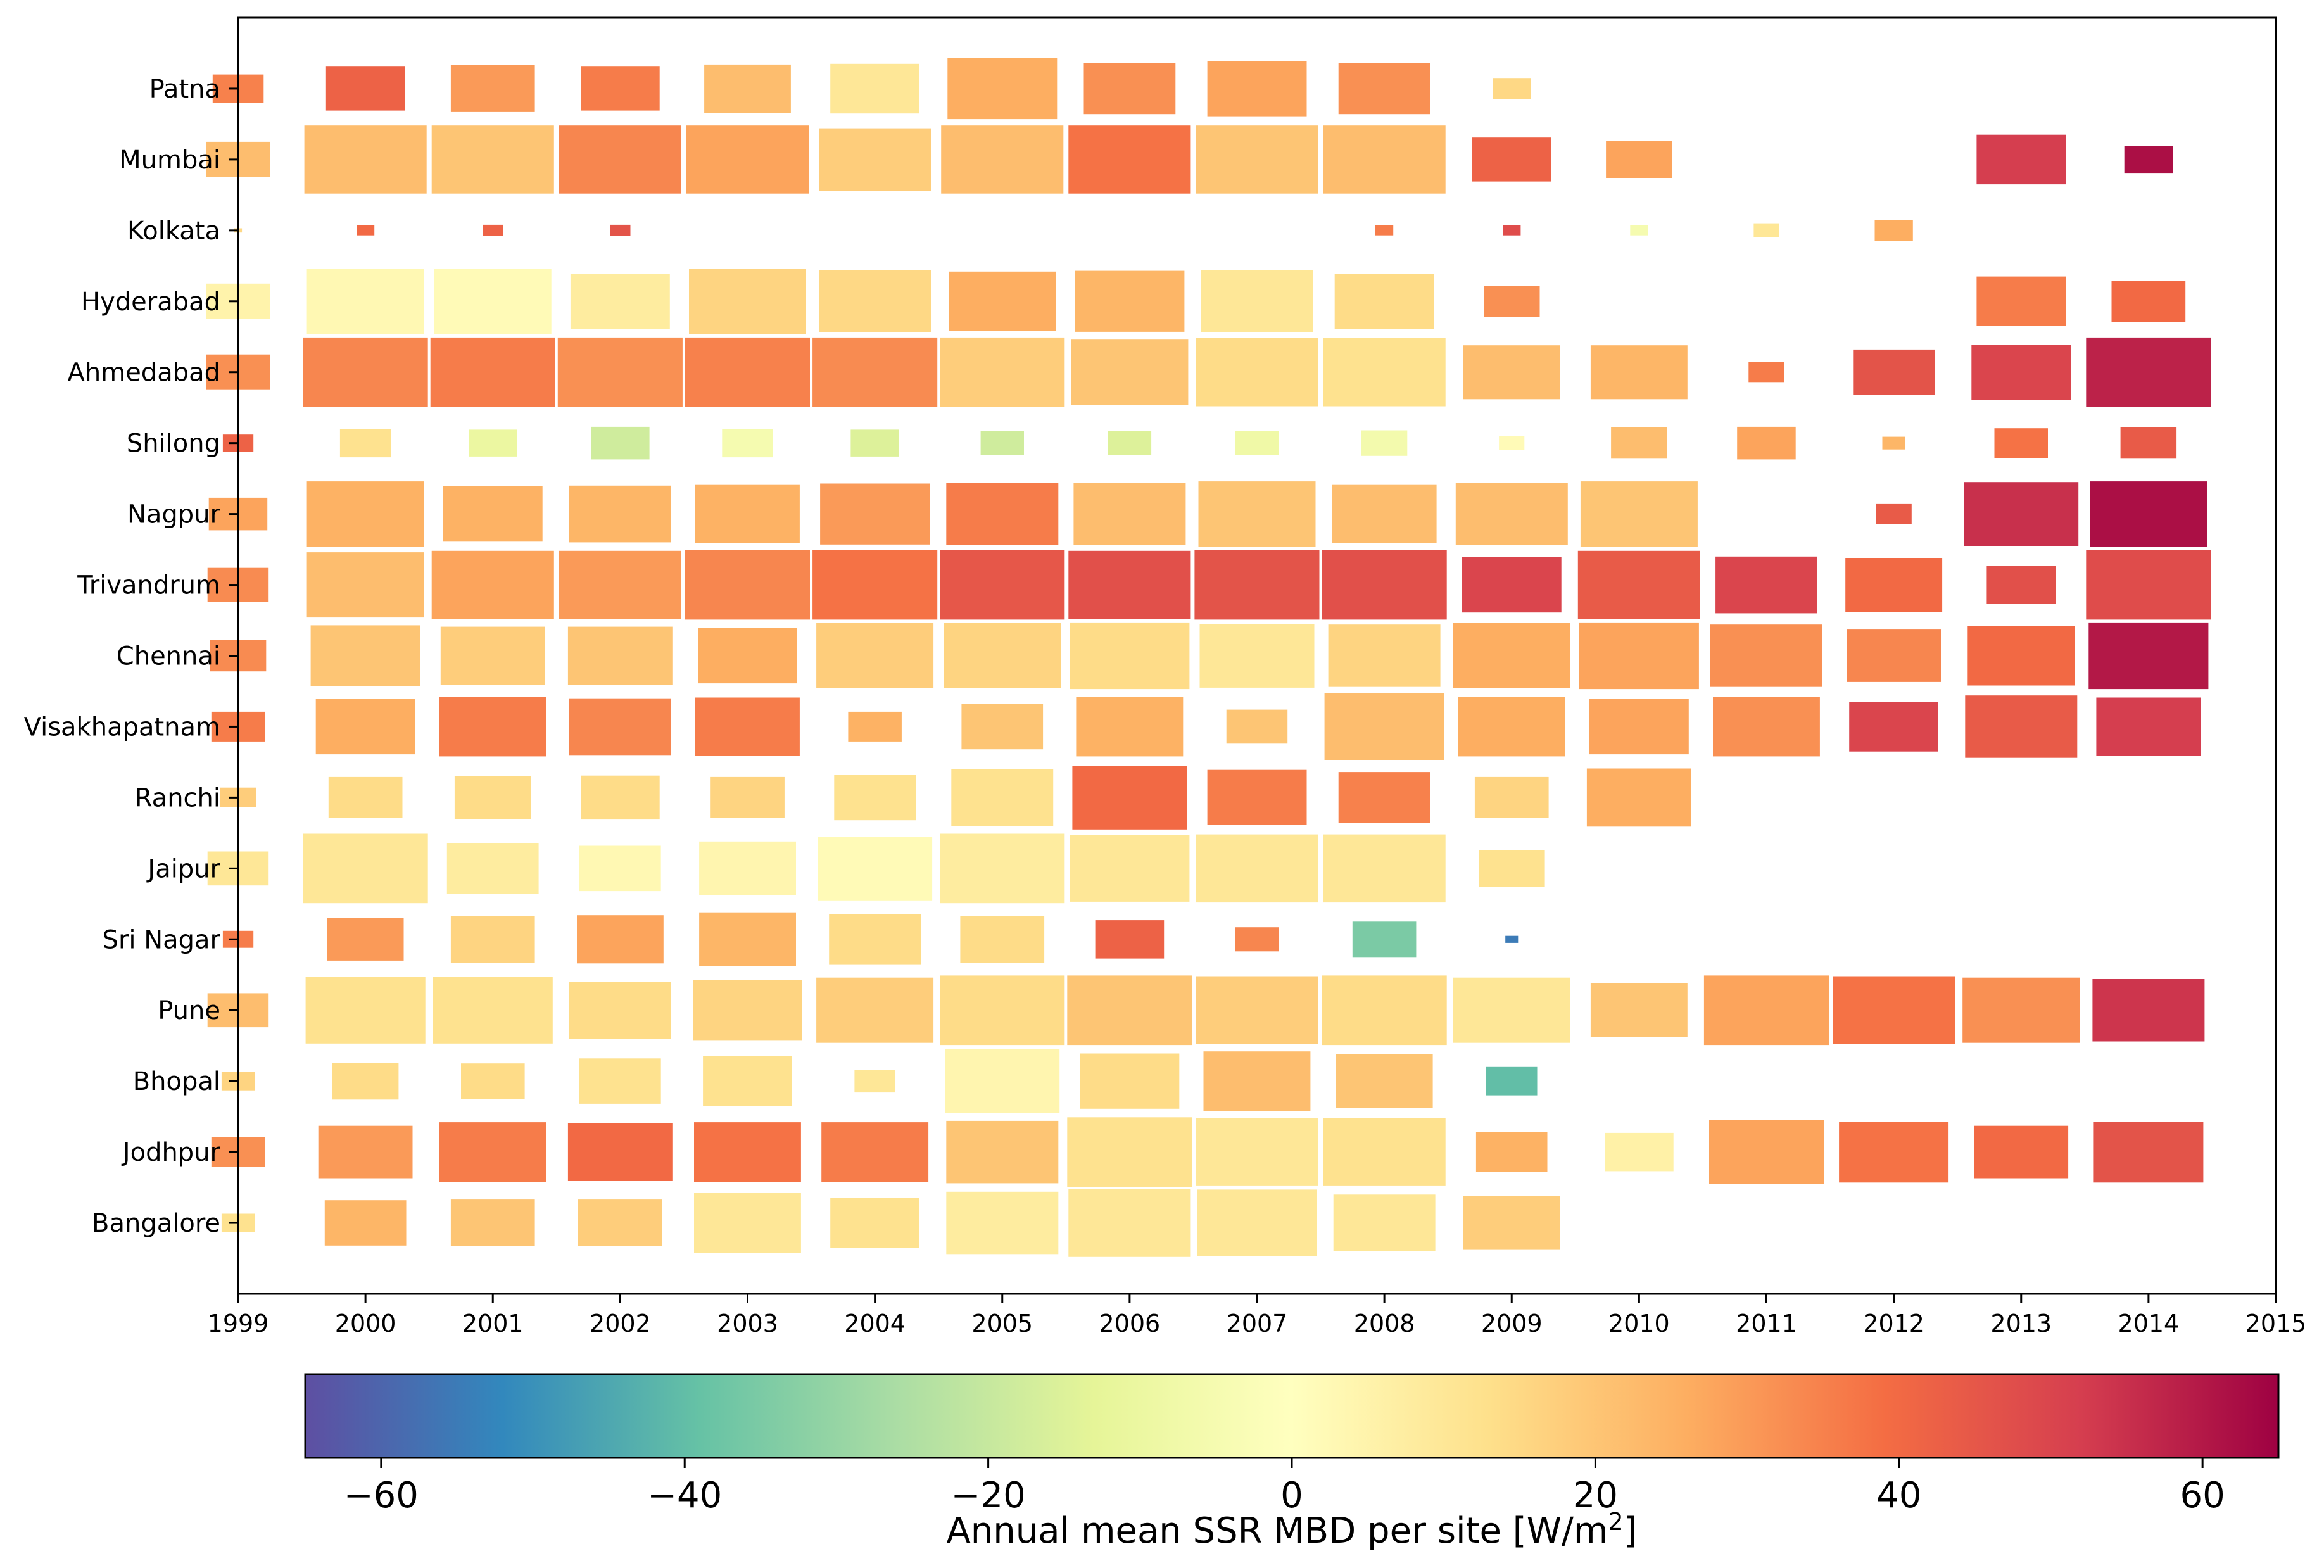 This screenshot has height=1568, width=2324. I want to click on site-label: Jodhpur, so click(171, 1152).